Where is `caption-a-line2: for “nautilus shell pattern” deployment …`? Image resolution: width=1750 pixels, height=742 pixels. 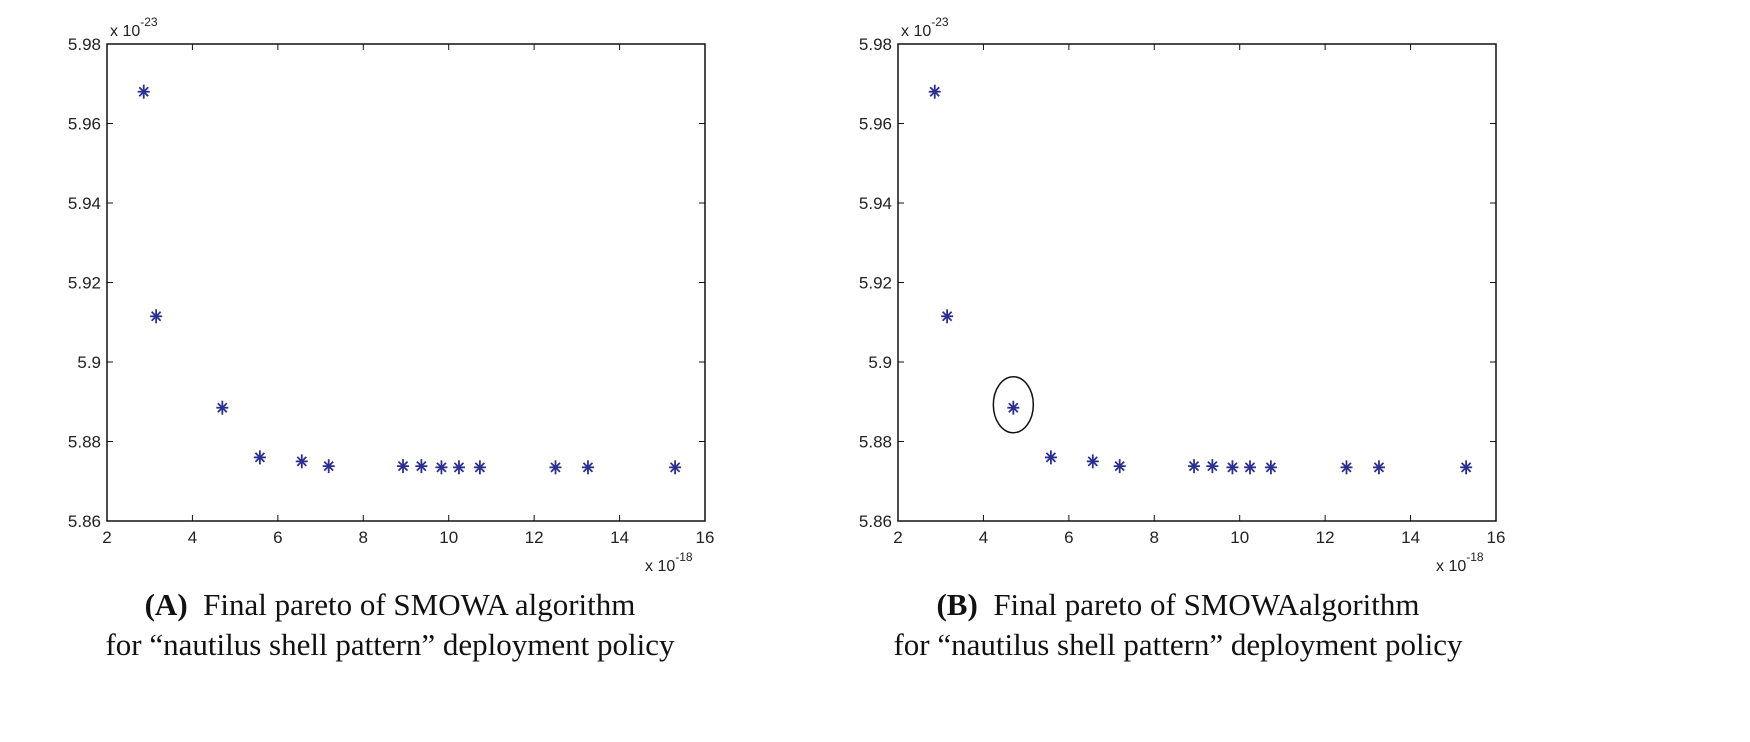 caption-a-line2: for “nautilus shell pattern” deployment … is located at coordinates (390, 644).